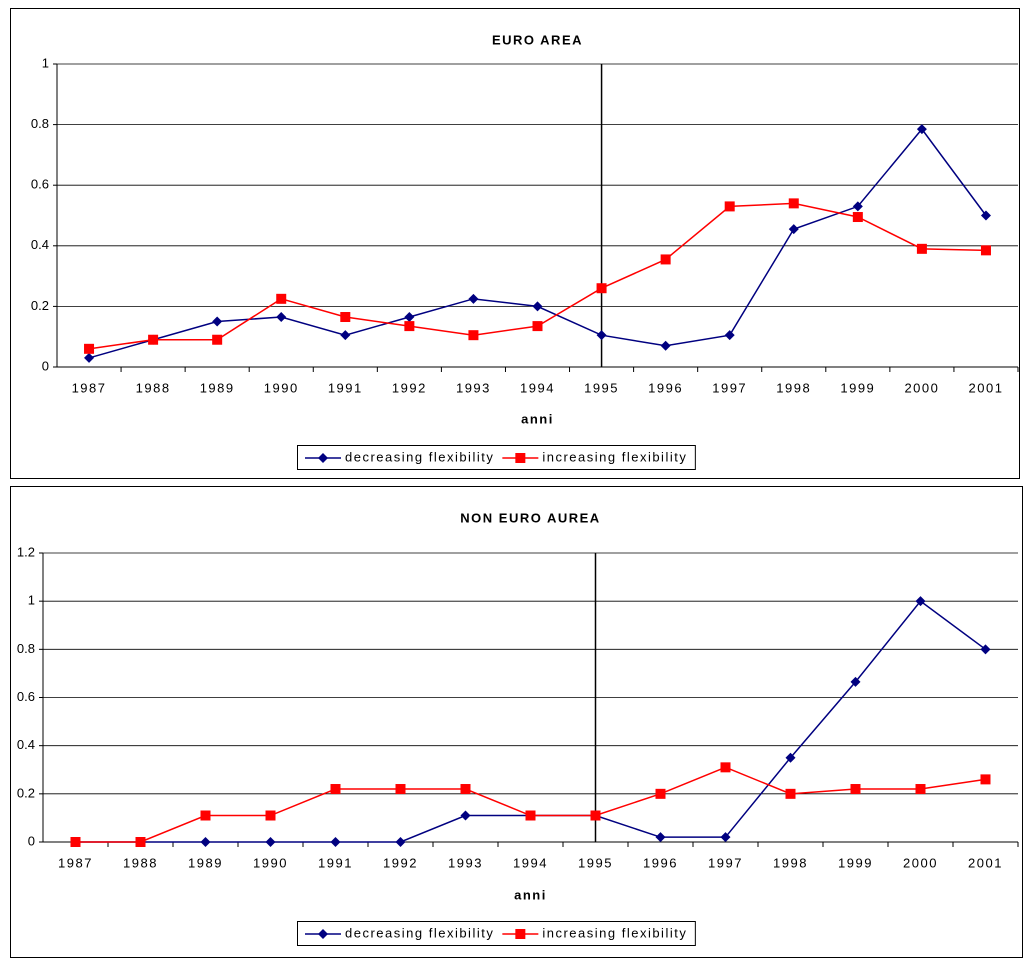 The width and height of the screenshot is (1023, 958). I want to click on x-tick-label: 1999, so click(855, 862).